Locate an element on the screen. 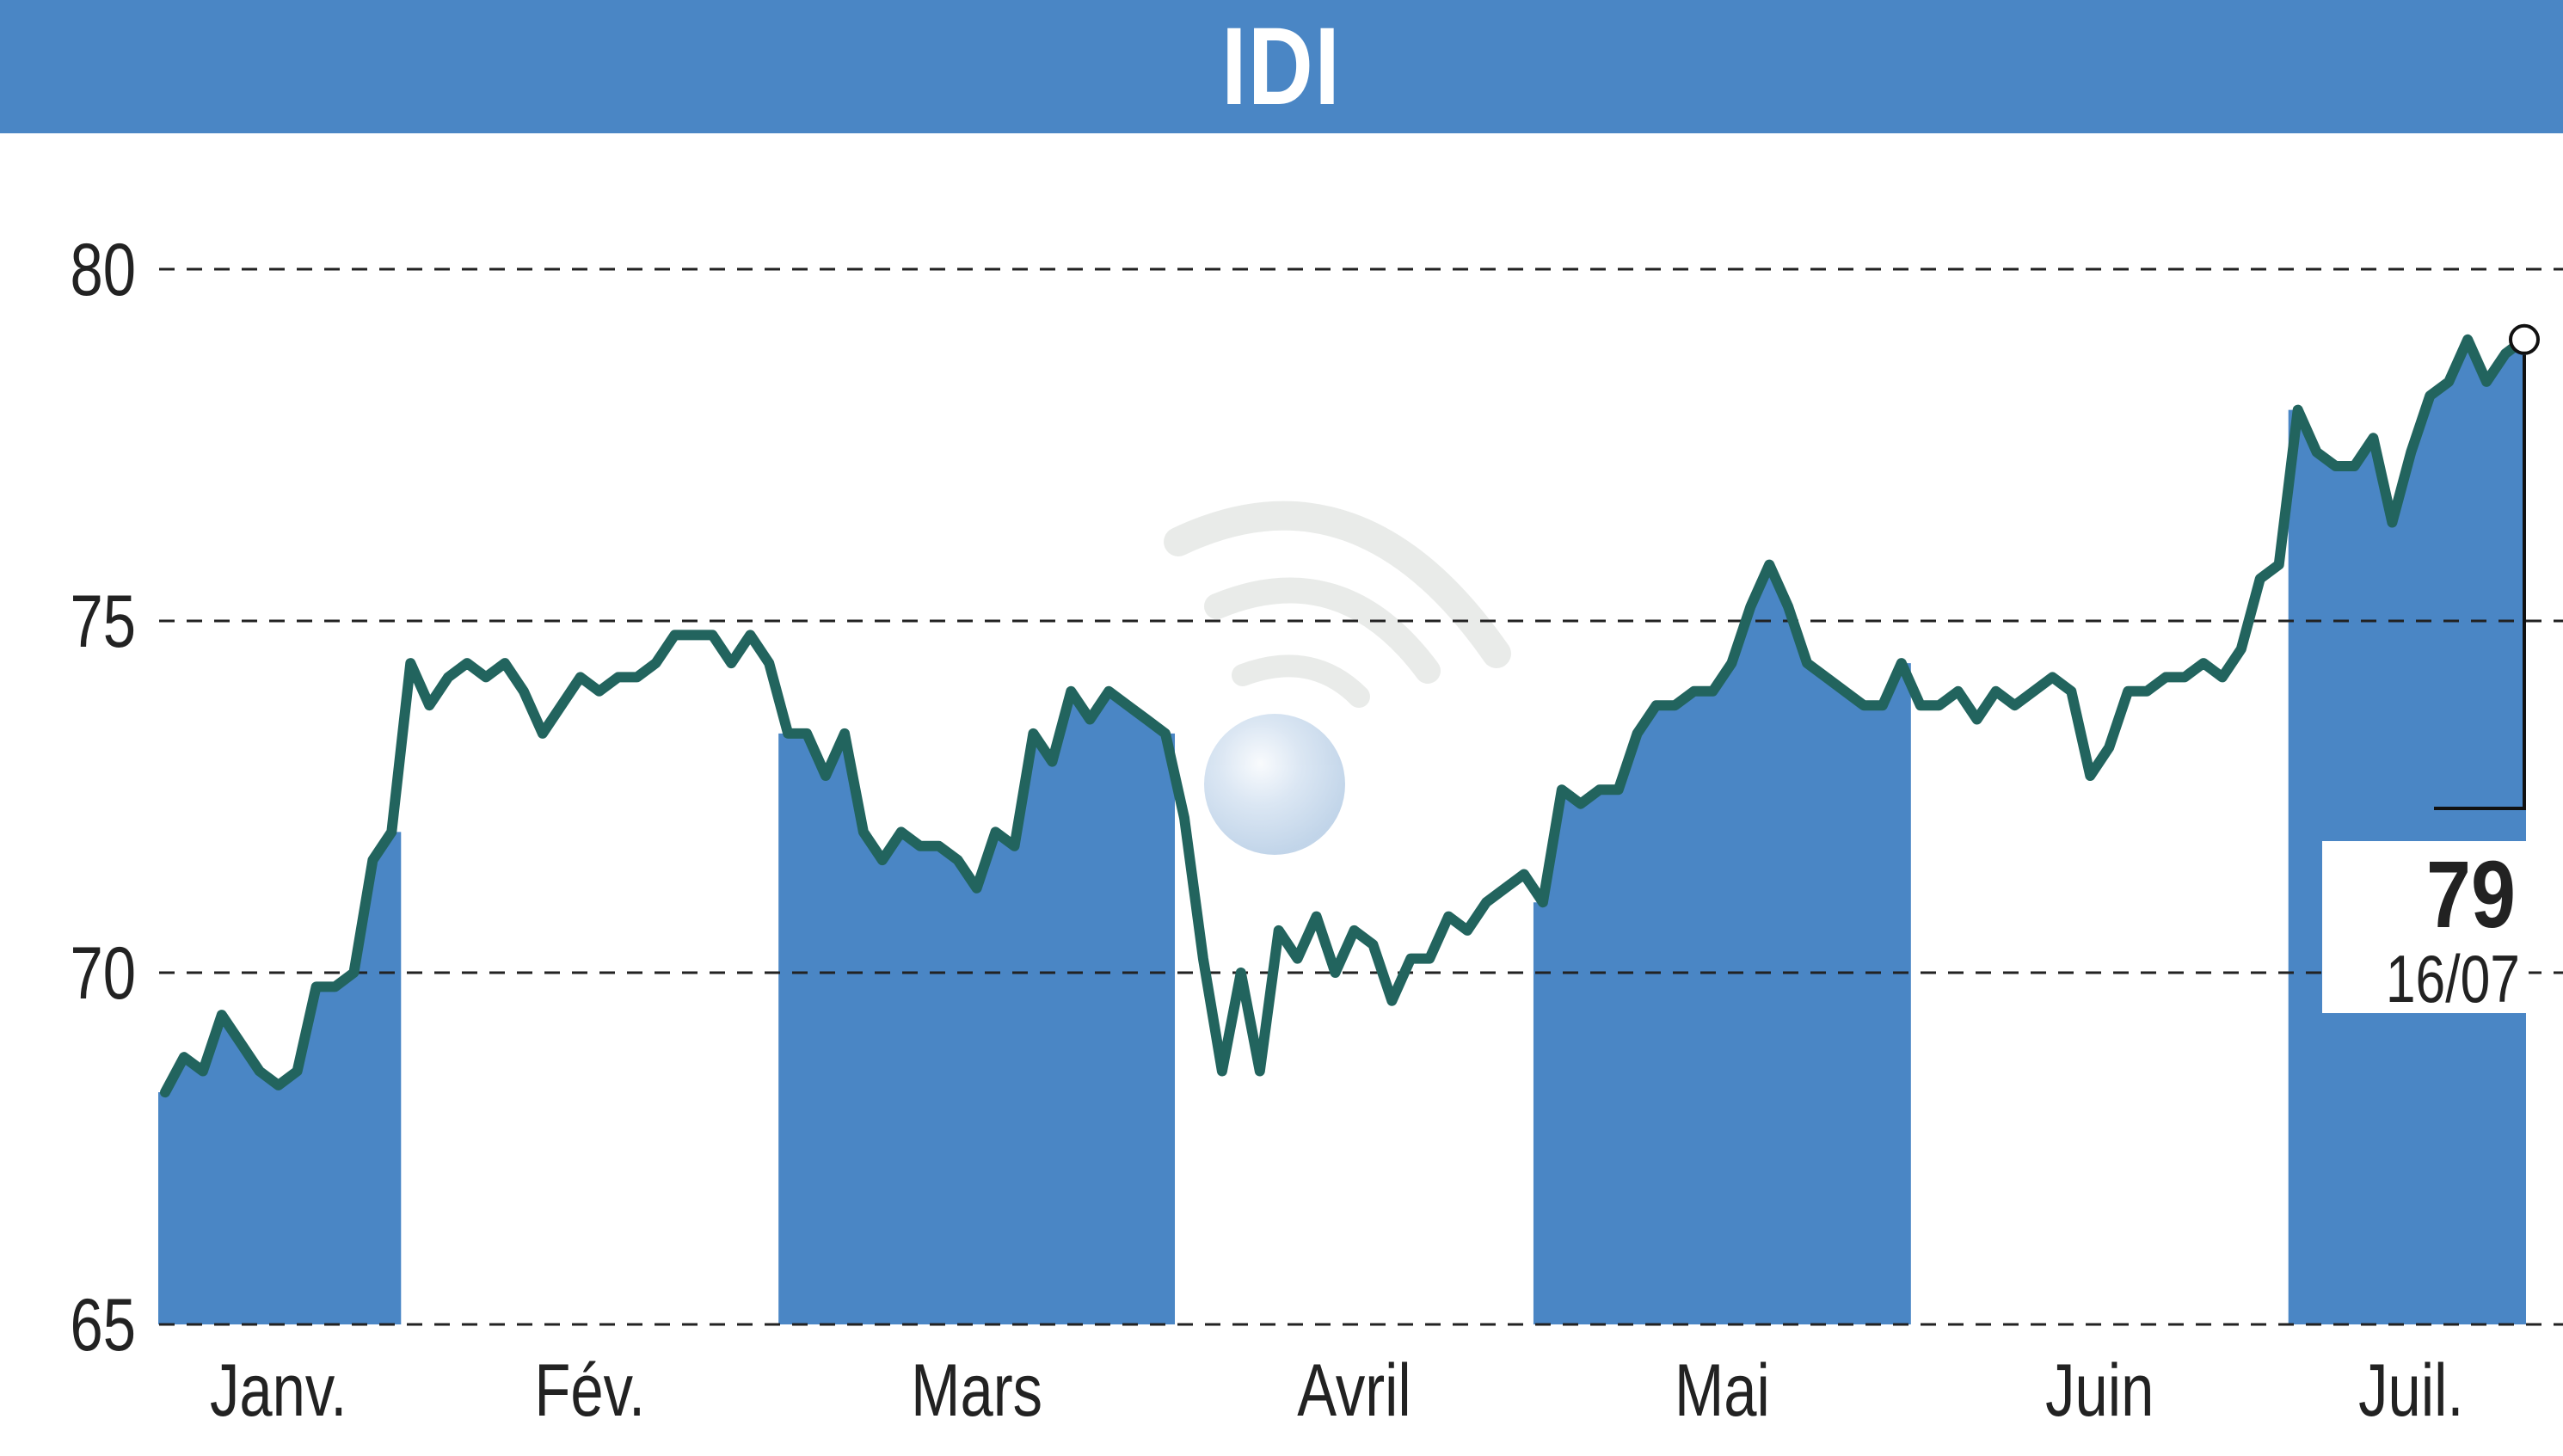 This screenshot has height=1456, width=2563. x-tick-label-0: Janv. is located at coordinates (278, 1391).